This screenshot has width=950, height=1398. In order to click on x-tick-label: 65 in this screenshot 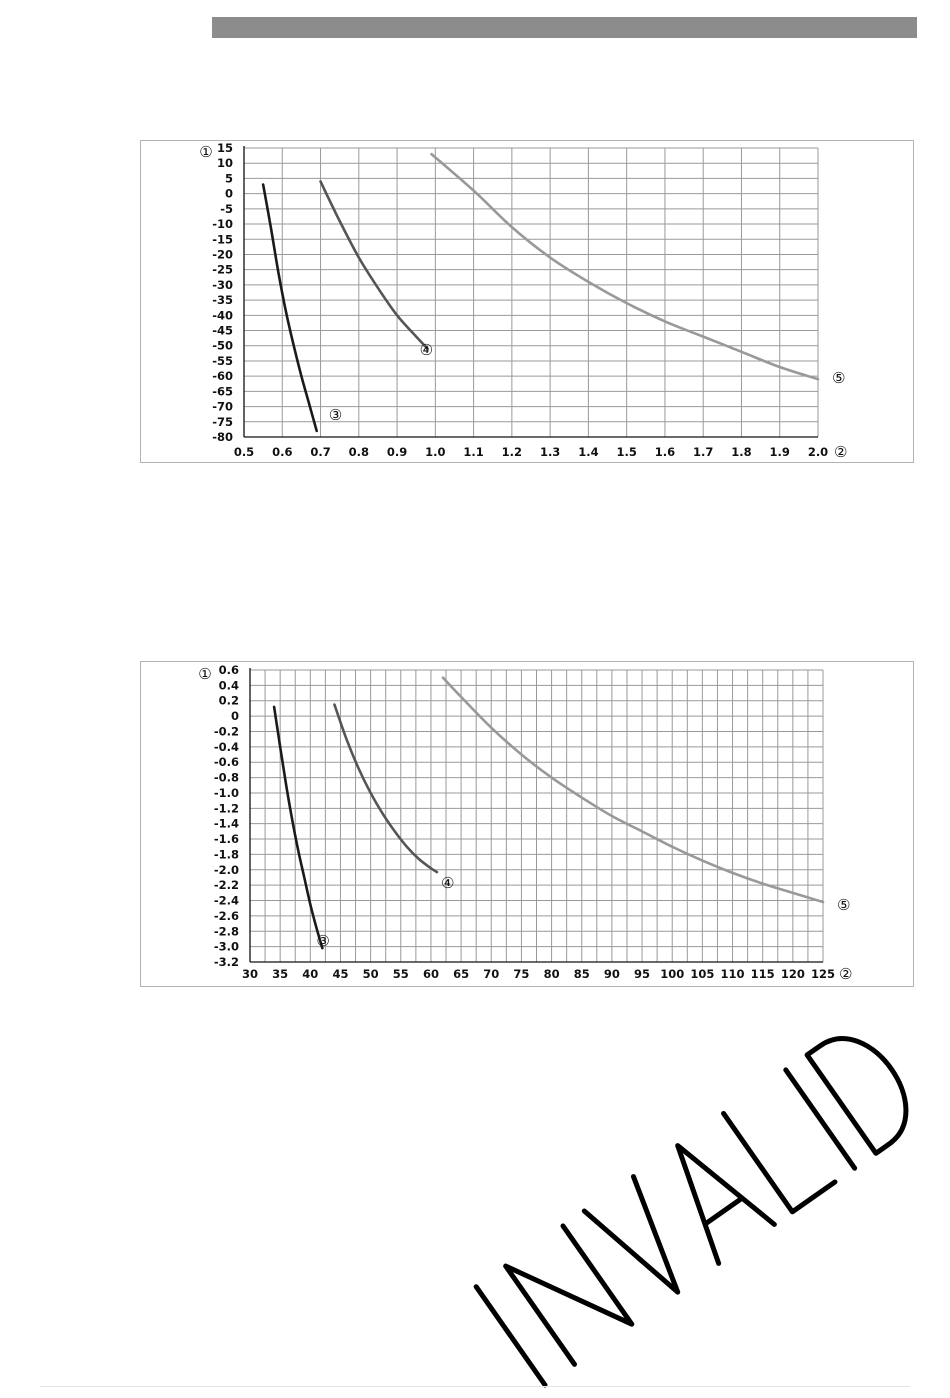, I will do `click(461, 974)`.